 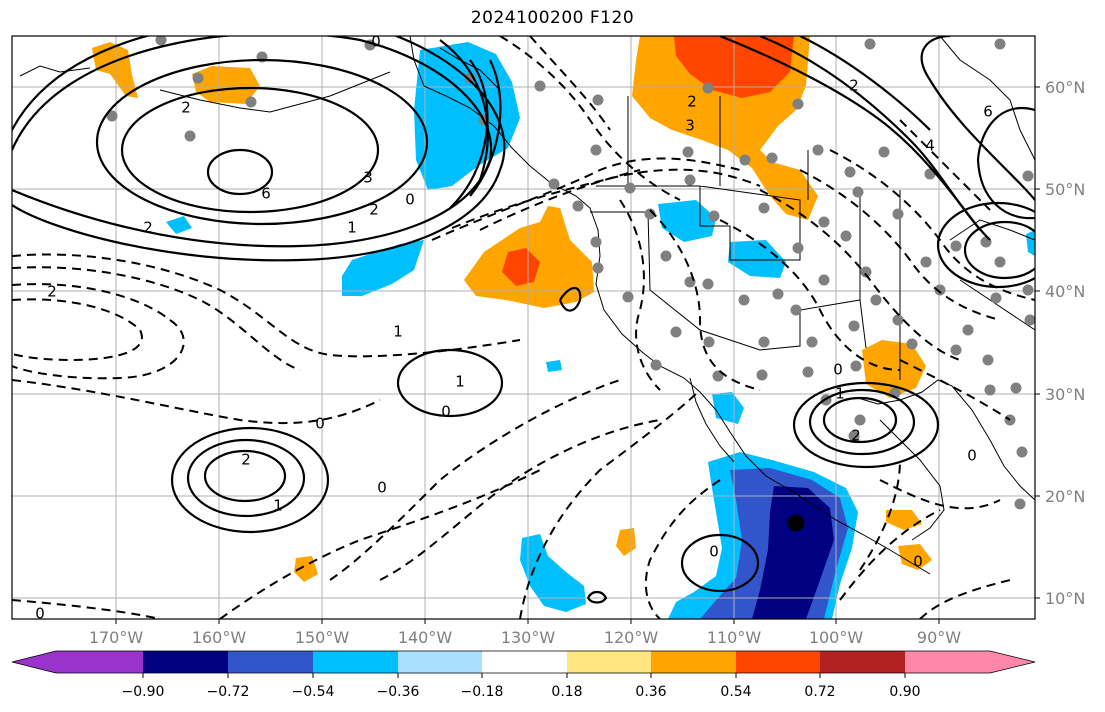 I want to click on lon-tick-label: 170°W, so click(x=116, y=637).